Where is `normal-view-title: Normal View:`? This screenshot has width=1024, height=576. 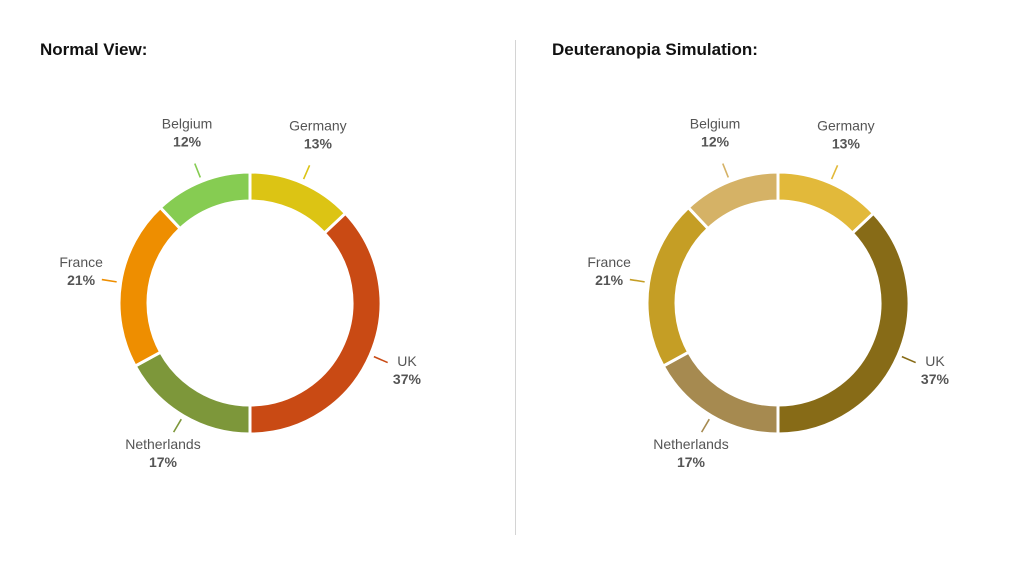
normal-view-title: Normal View: is located at coordinates (94, 49).